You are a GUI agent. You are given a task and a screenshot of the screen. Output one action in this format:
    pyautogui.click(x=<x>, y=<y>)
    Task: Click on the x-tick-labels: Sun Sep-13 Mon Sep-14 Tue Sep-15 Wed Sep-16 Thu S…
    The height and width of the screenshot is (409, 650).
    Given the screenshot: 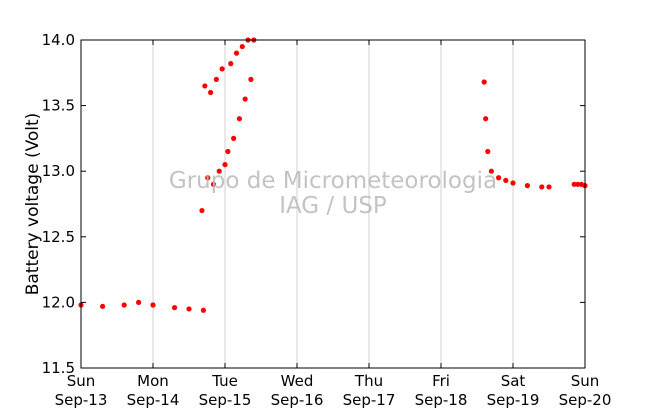 What is the action you would take?
    pyautogui.click(x=333, y=390)
    